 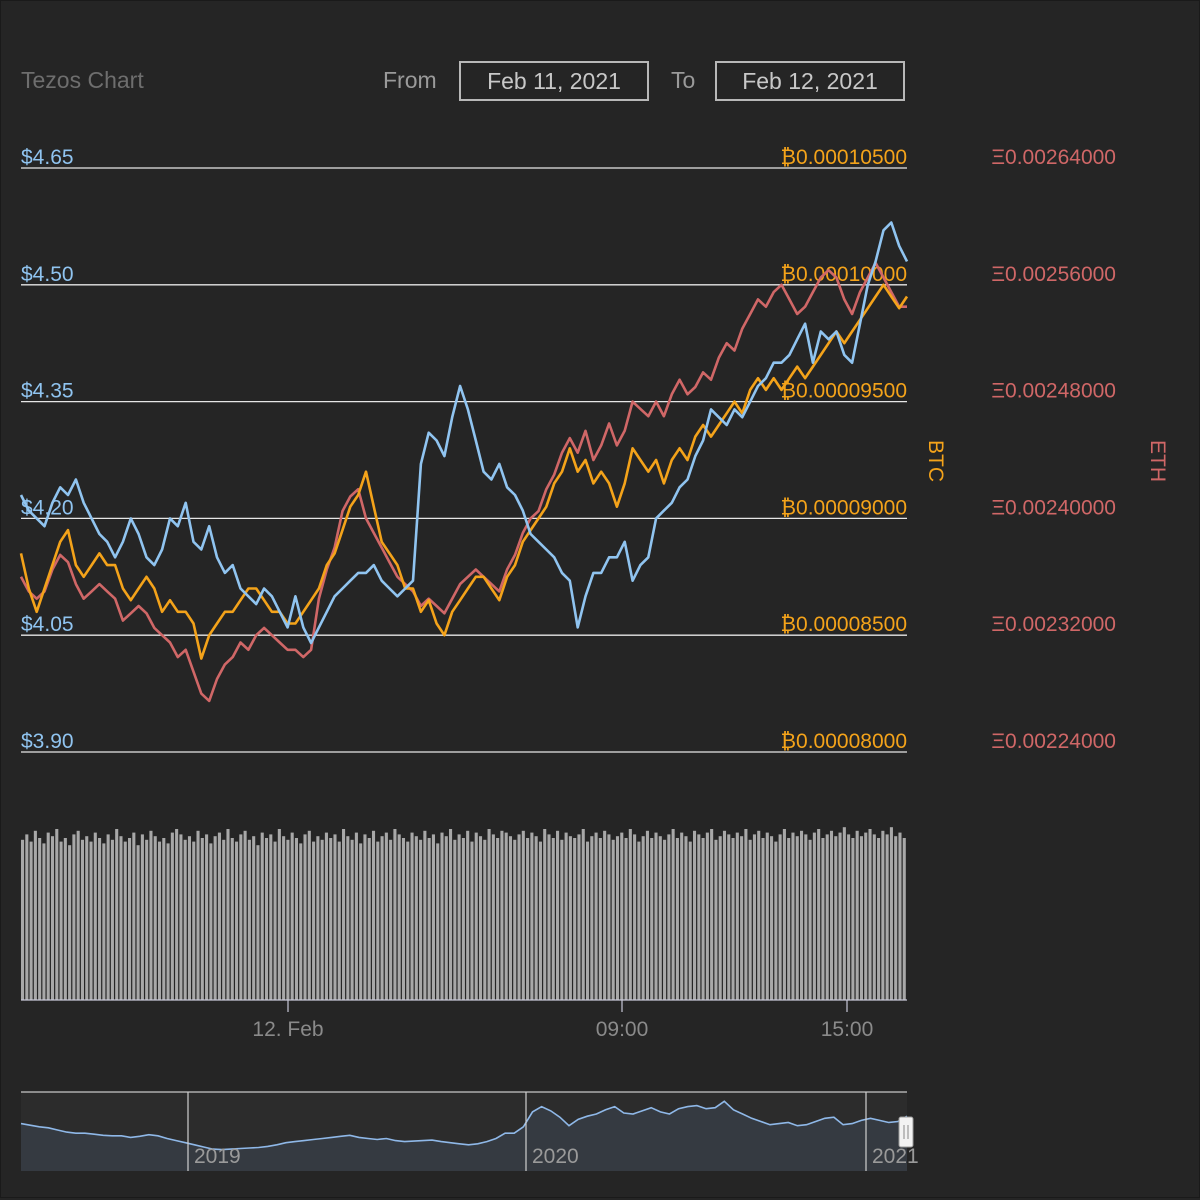 I want to click on navigator-handle, so click(x=906, y=1132).